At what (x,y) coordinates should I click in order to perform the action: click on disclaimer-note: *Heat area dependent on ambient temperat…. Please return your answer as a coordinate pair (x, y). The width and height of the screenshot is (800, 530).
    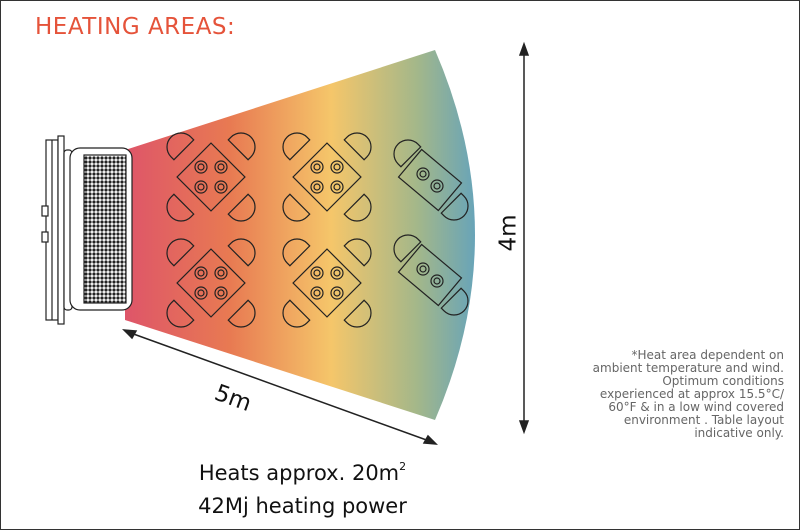
    Looking at the image, I should click on (688, 394).